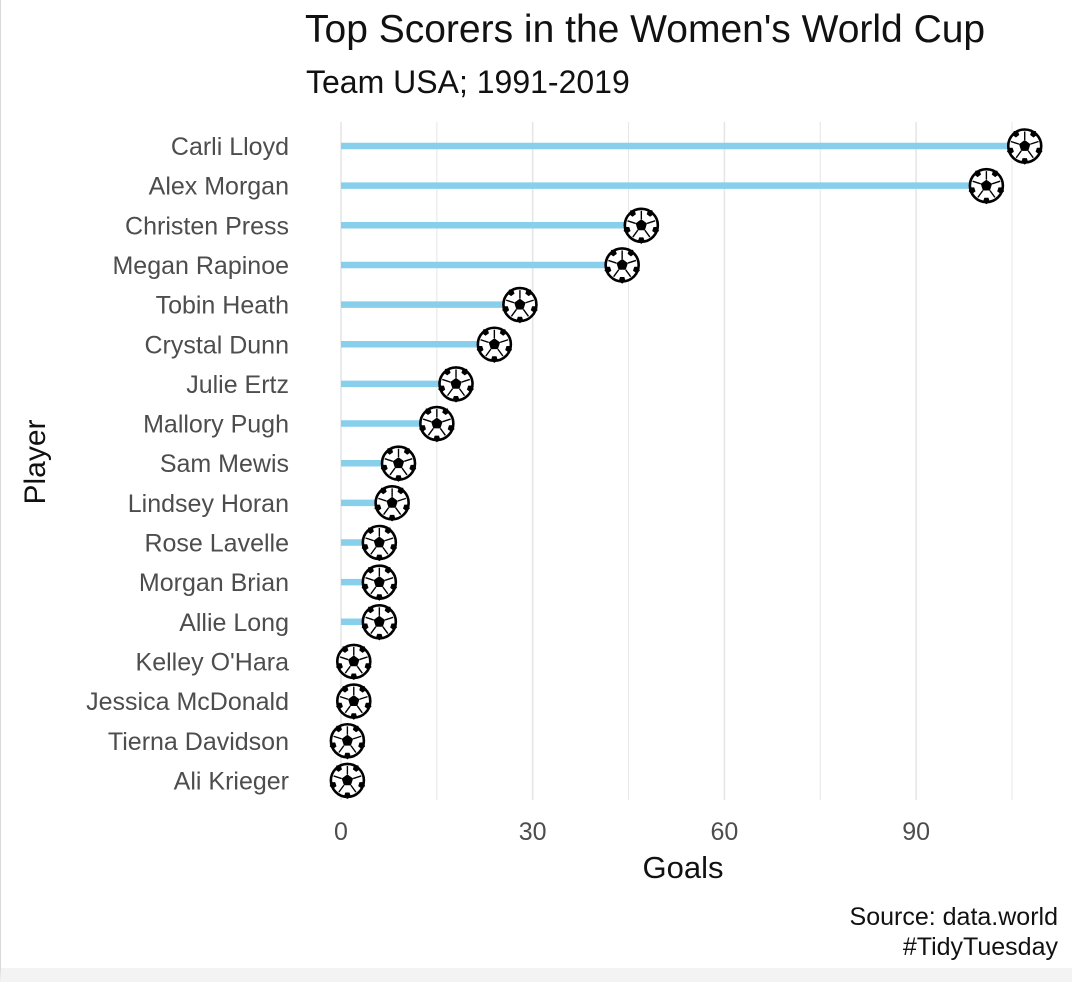 The image size is (1072, 982). Describe the element at coordinates (222, 306) in the screenshot. I see `y-tick-label: Tobin Heath` at that location.